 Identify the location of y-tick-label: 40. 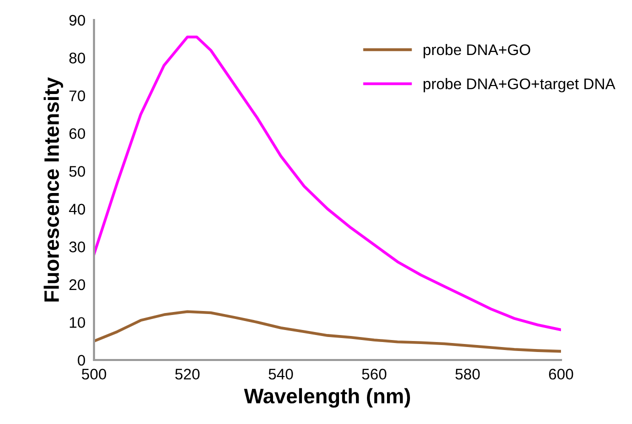
(77, 209).